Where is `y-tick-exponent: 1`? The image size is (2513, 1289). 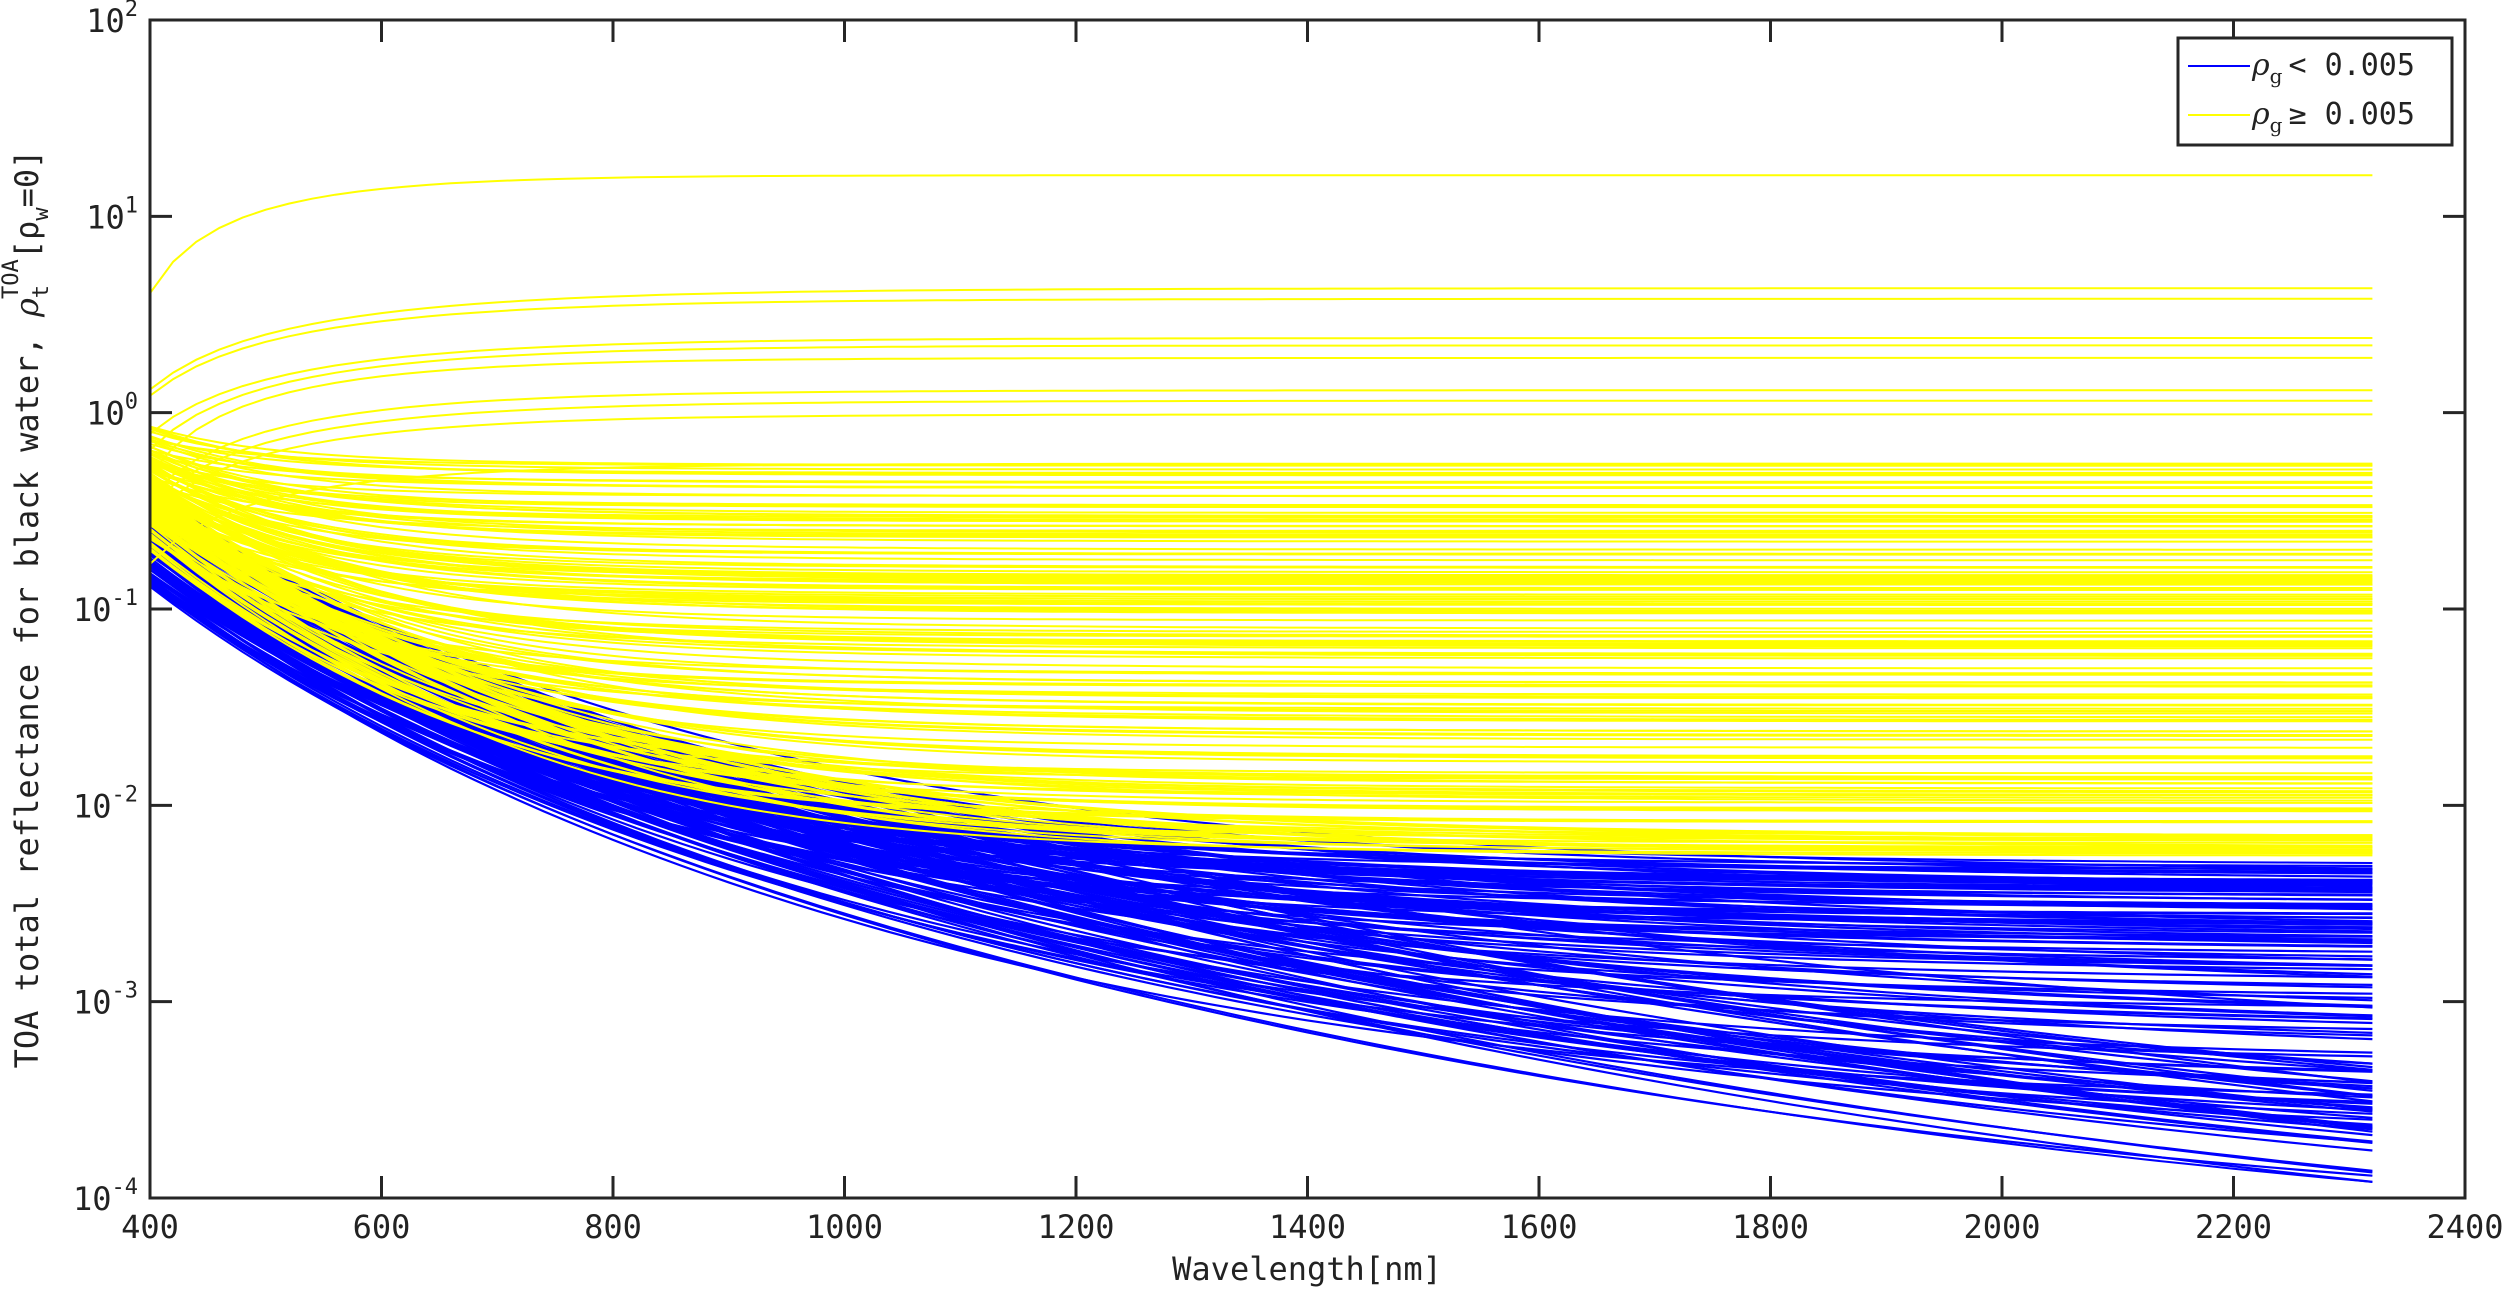
y-tick-exponent: 1 is located at coordinates (131, 205).